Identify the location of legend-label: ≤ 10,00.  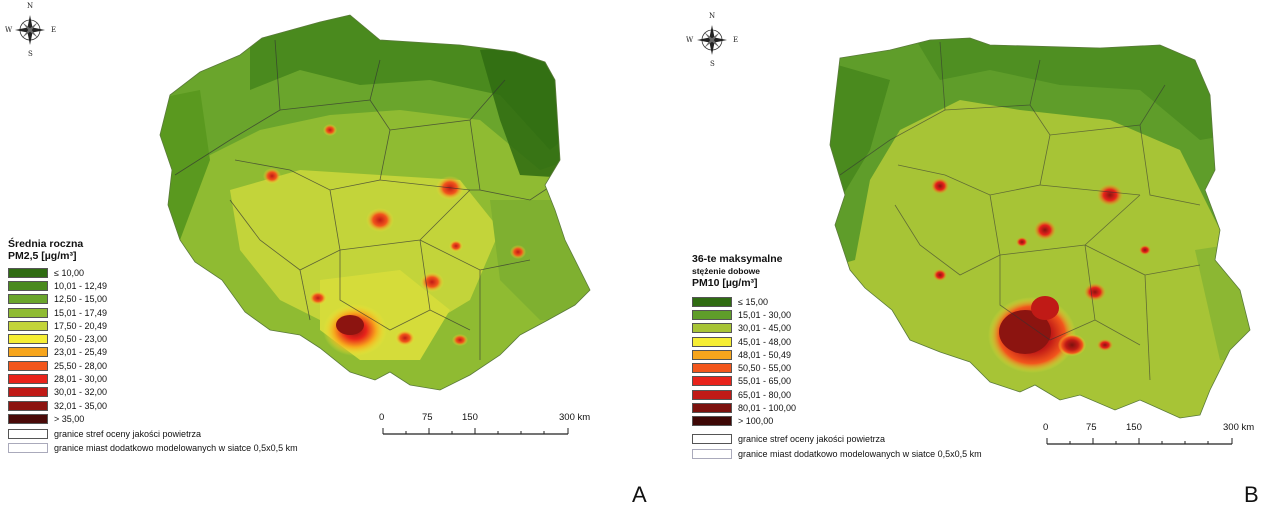
(69, 273).